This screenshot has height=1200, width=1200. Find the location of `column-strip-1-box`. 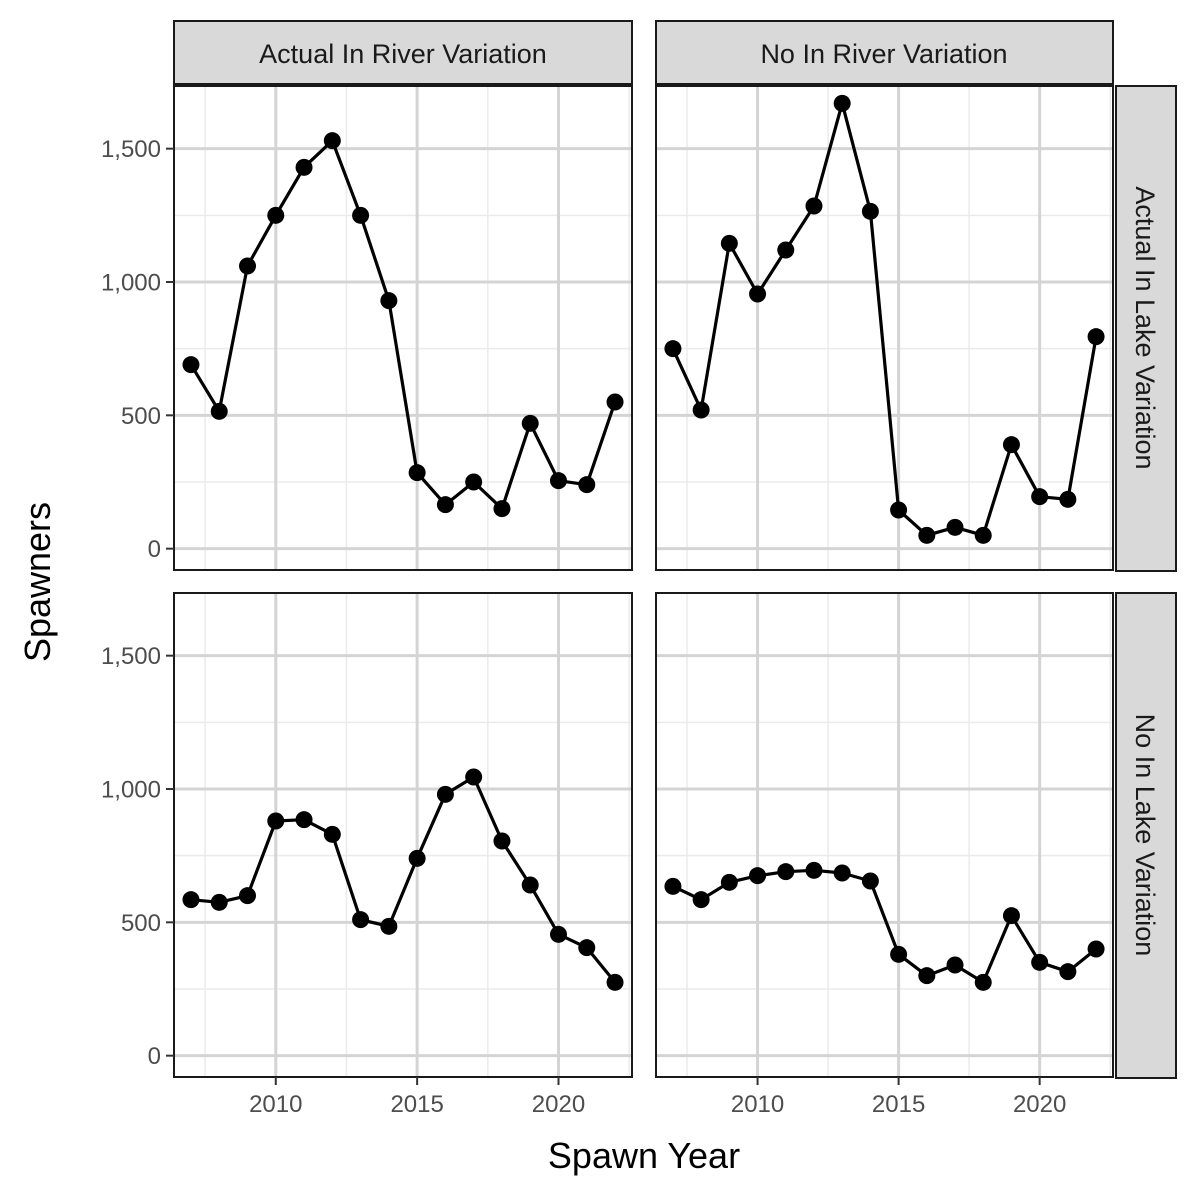

column-strip-1-box is located at coordinates (403, 52).